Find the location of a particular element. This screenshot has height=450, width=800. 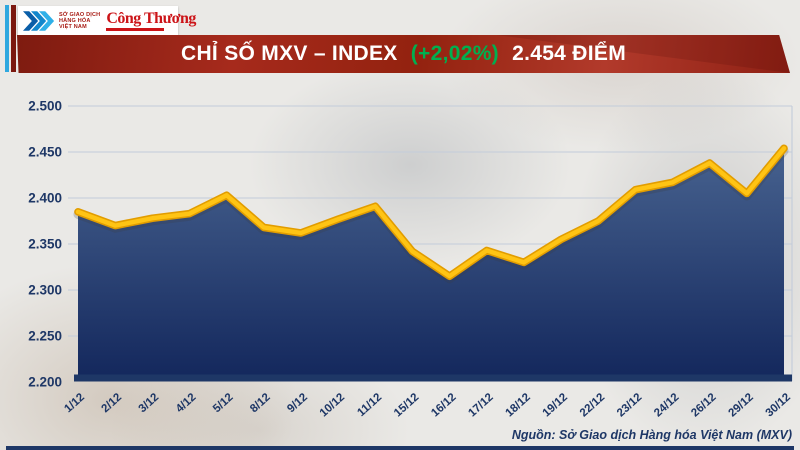

svg-text: 23/12 is located at coordinates (629, 405).